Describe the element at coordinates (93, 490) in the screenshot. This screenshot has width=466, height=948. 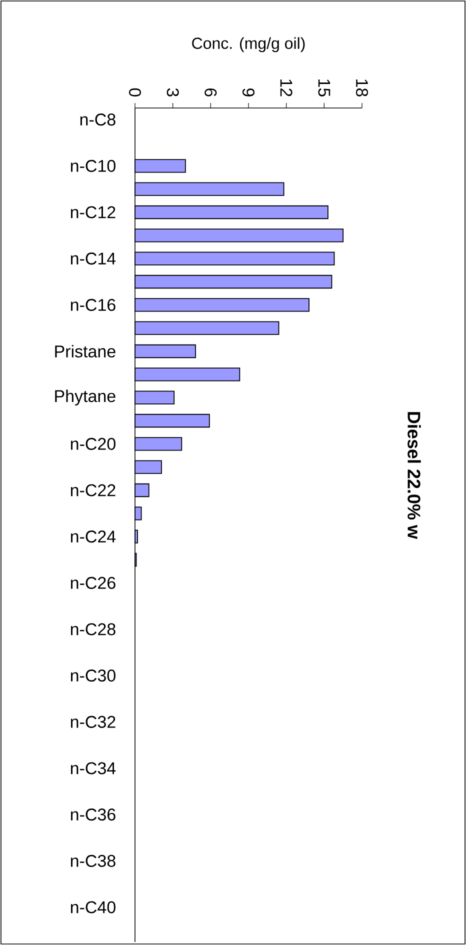
I see `y-tick-label: n-C22` at that location.